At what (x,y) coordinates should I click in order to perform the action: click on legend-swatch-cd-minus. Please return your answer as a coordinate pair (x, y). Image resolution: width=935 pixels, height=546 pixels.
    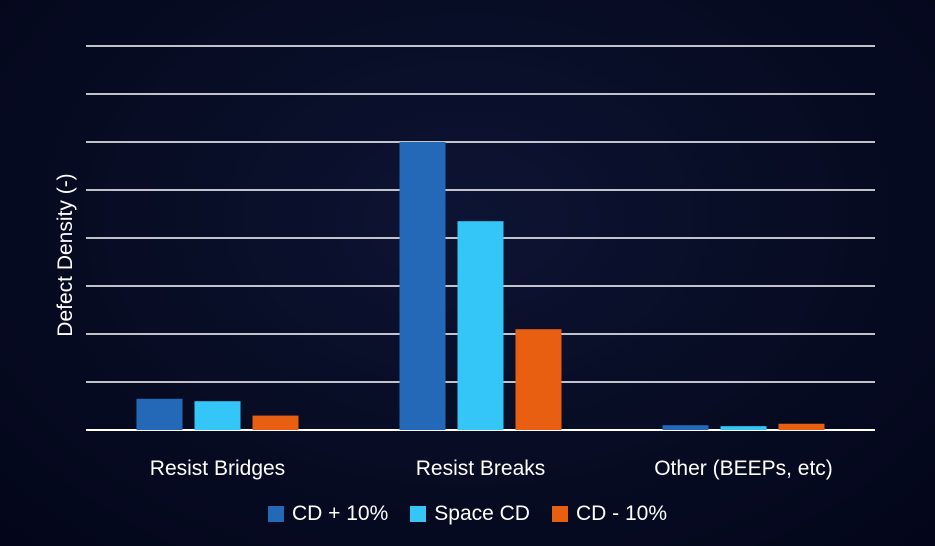
    Looking at the image, I should click on (559, 514).